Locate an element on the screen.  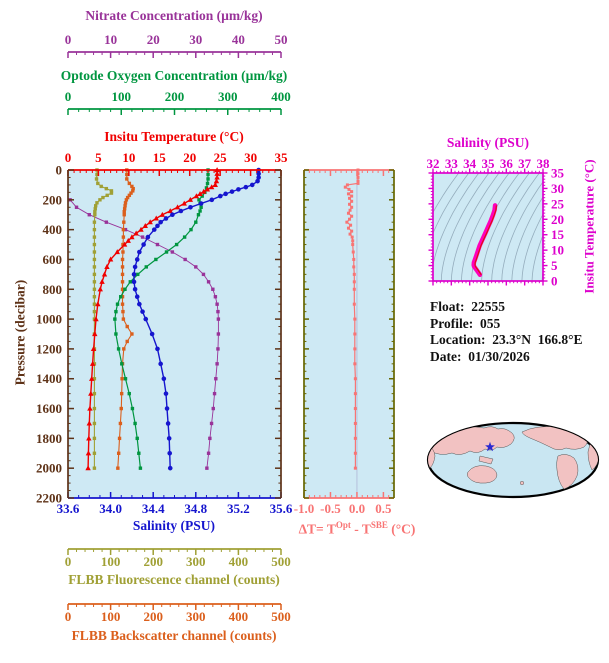
tick-label: -0.5 is located at coordinates (330, 508).